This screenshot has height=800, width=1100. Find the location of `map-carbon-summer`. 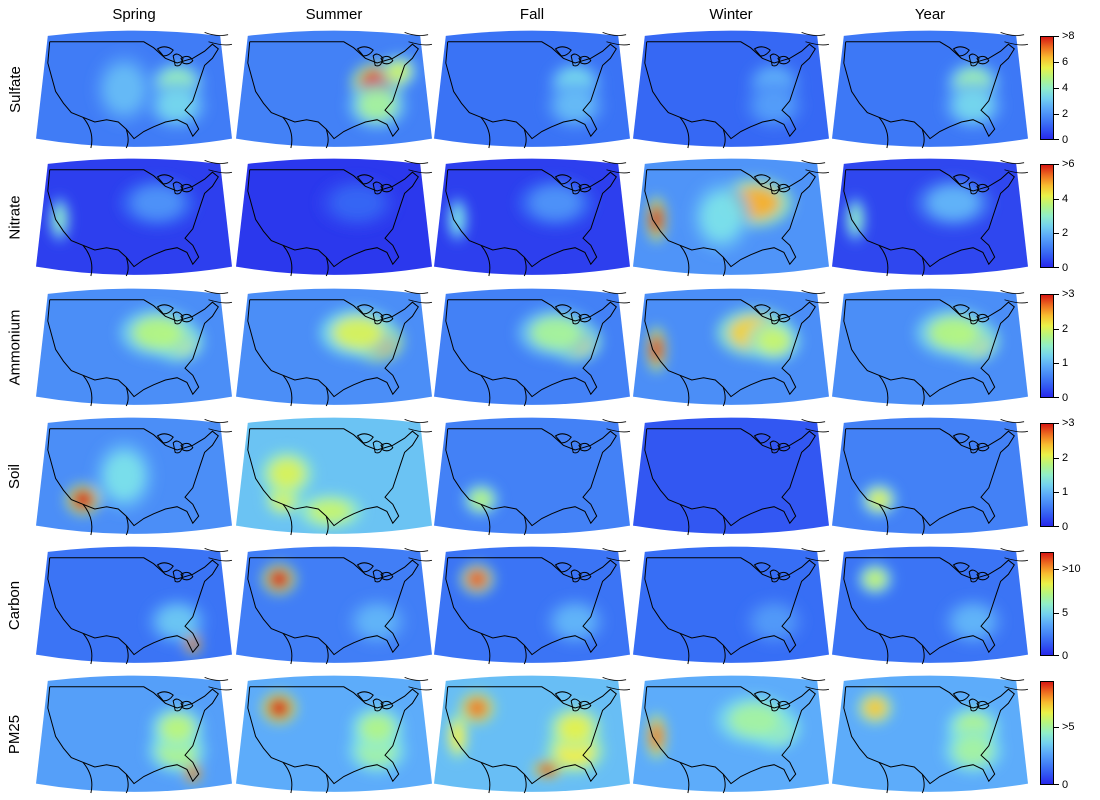

map-carbon-summer is located at coordinates (334, 605).